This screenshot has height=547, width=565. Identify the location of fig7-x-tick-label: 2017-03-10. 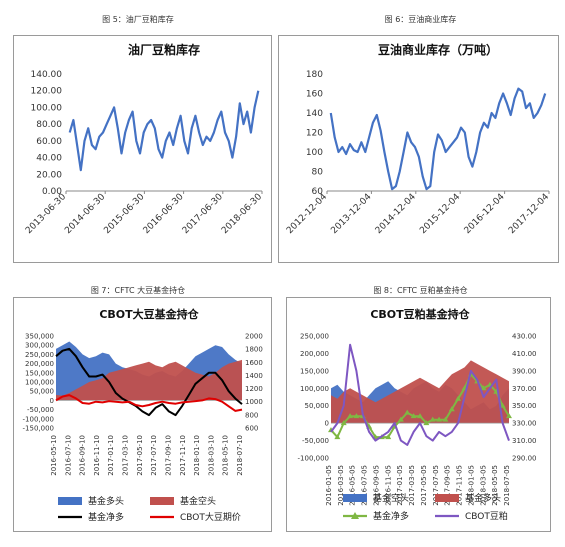
(126, 455).